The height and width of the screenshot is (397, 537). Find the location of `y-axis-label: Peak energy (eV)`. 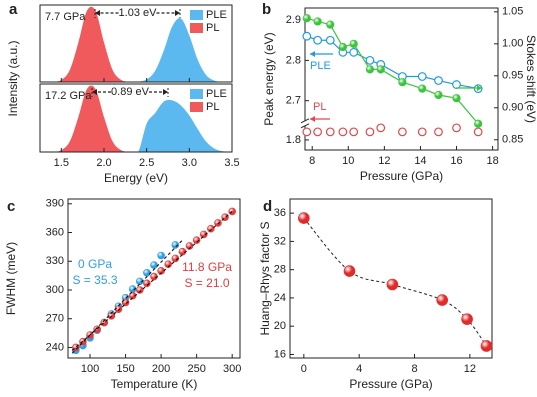

y-axis-label: Peak energy (eV) is located at coordinates (269, 78).